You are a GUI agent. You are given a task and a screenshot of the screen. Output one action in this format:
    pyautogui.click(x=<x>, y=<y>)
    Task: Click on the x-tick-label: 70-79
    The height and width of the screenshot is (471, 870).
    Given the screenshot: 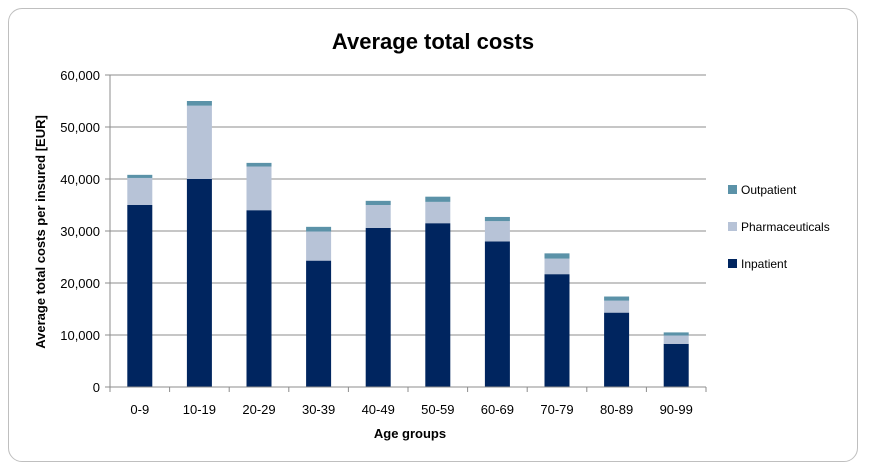 What is the action you would take?
    pyautogui.click(x=556, y=409)
    